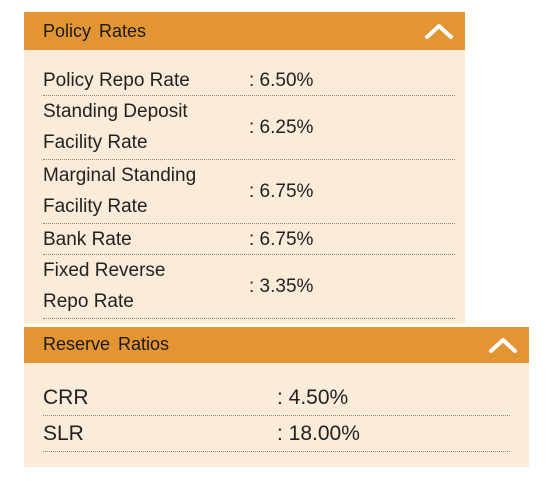 The height and width of the screenshot is (481, 551). I want to click on policy-rates-title: Policy Rates, so click(95, 31).